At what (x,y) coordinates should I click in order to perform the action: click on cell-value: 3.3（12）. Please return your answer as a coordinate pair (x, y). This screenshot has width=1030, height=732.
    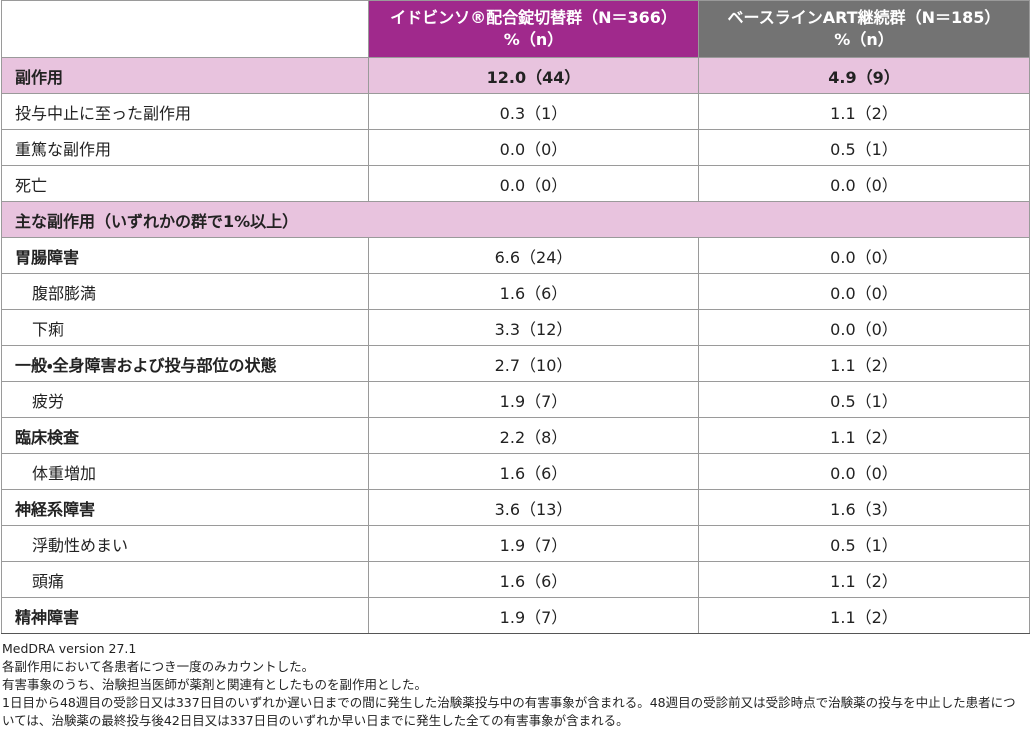
    Looking at the image, I should click on (533, 327).